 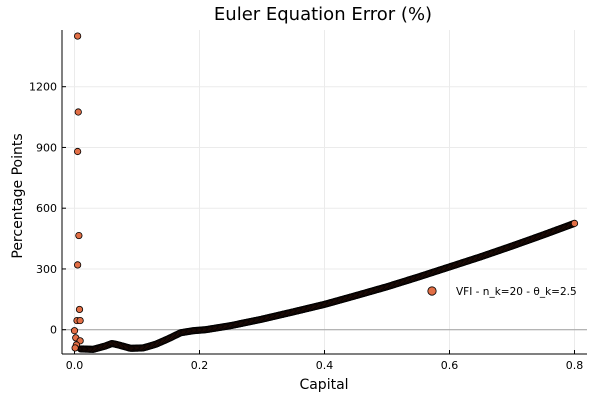 What do you see at coordinates (574, 223) in the screenshot?
I see `curve-point` at bounding box center [574, 223].